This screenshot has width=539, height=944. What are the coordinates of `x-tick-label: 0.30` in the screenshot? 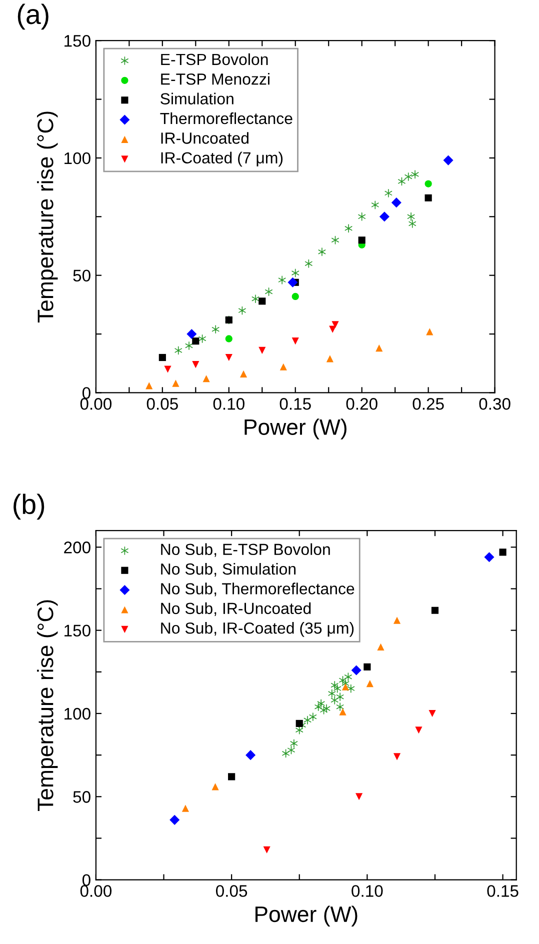 It's located at (494, 404).